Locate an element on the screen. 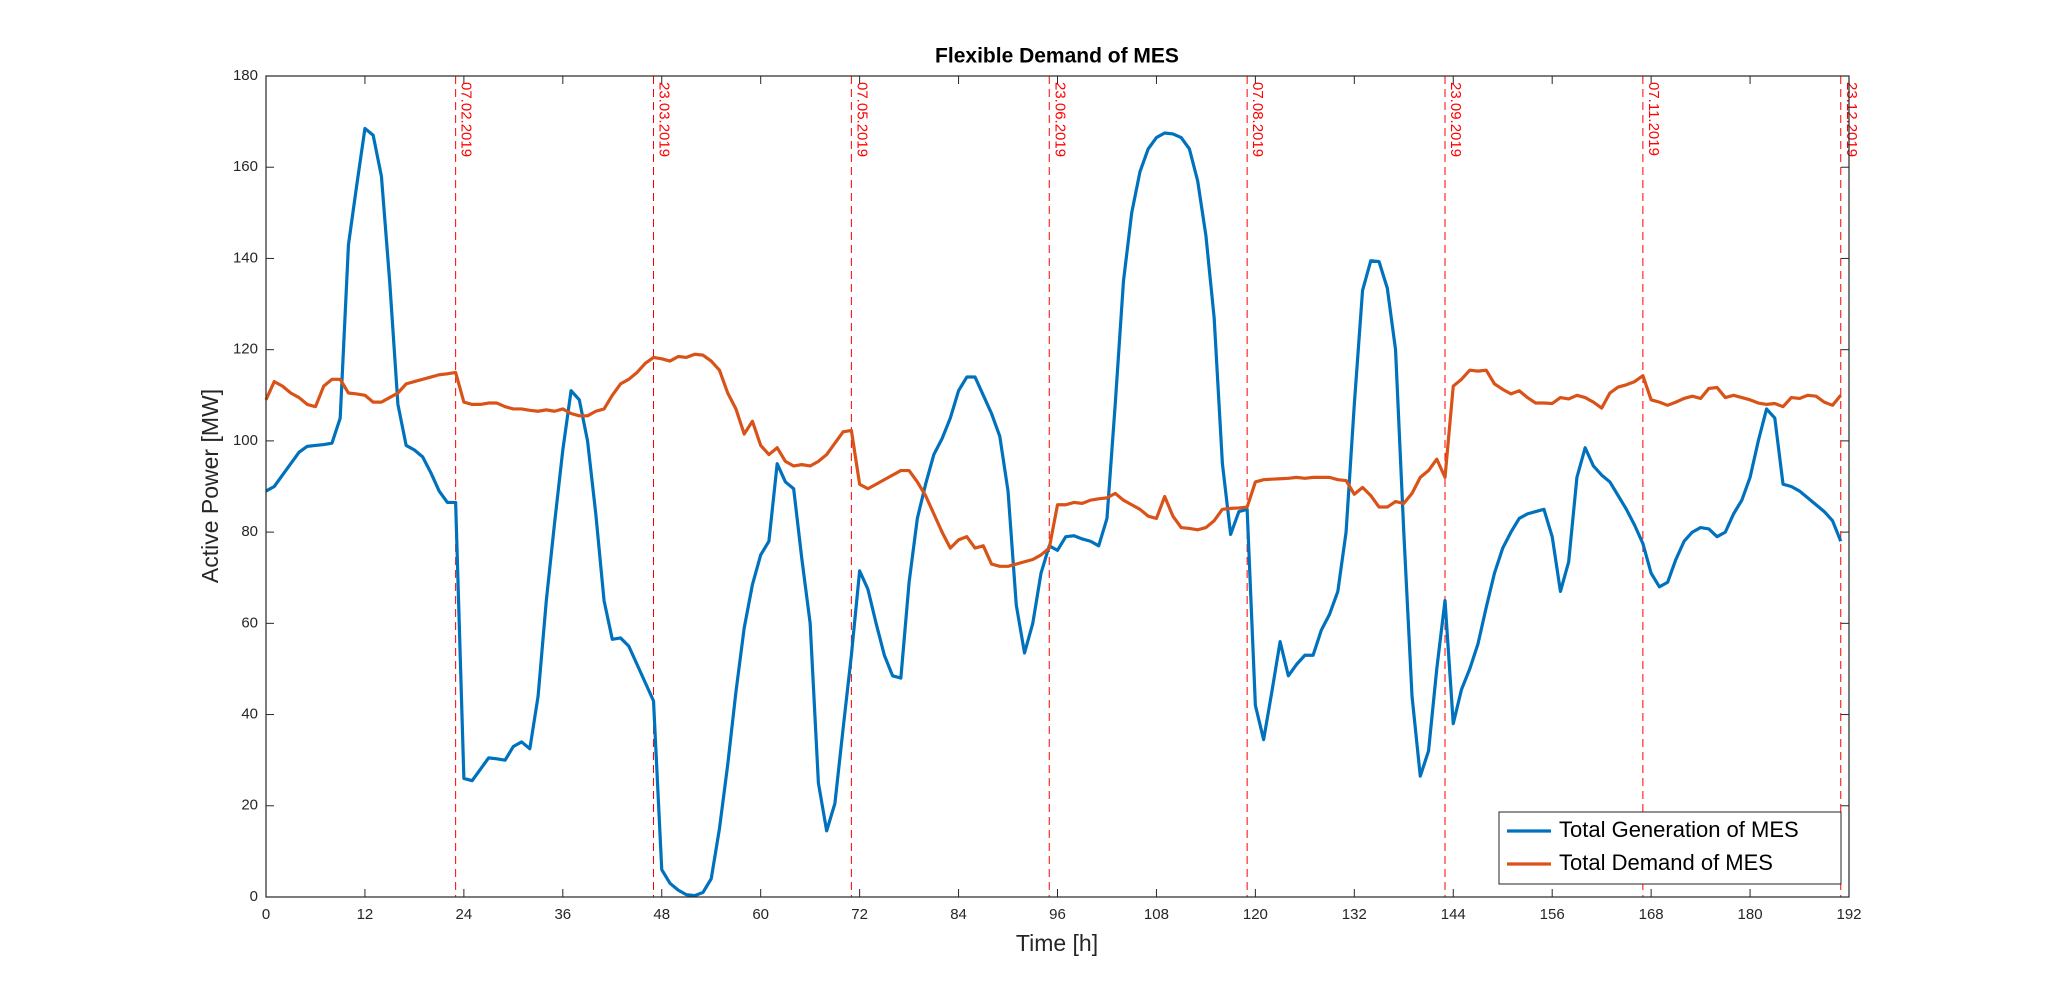 This screenshot has height=1008, width=2048. x-tick-label: 180 is located at coordinates (1750, 914).